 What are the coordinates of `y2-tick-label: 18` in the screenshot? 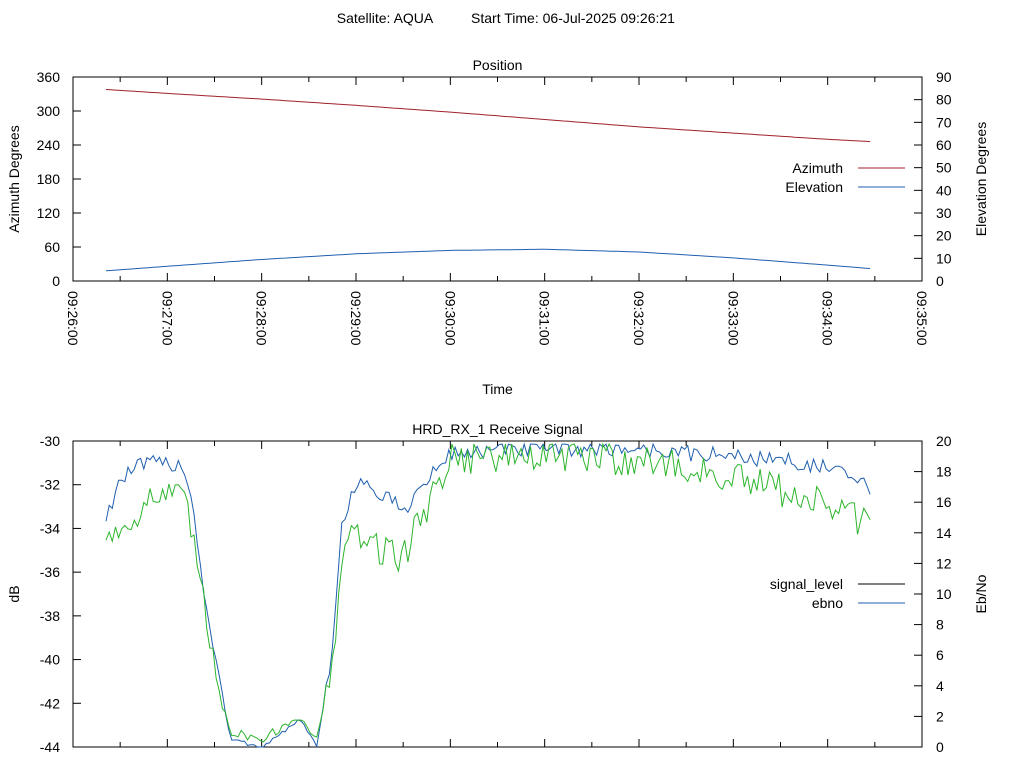 It's located at (944, 472).